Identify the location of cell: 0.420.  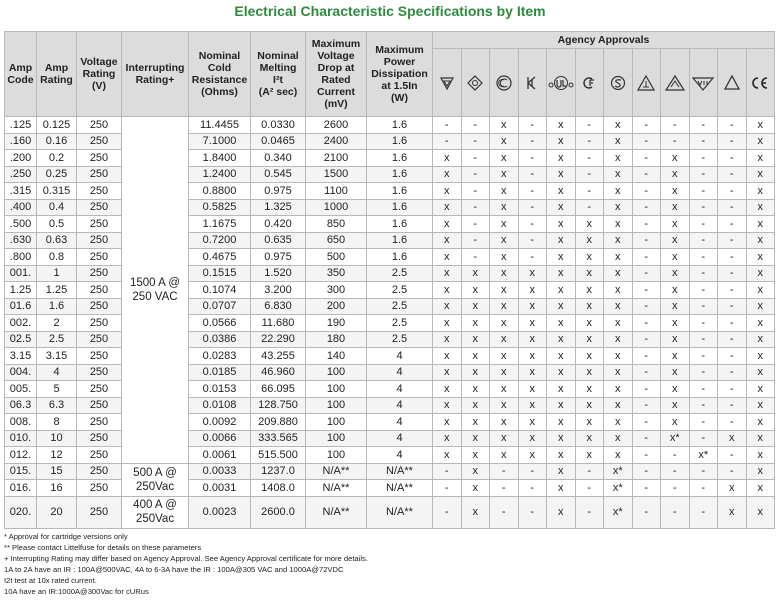
(278, 224).